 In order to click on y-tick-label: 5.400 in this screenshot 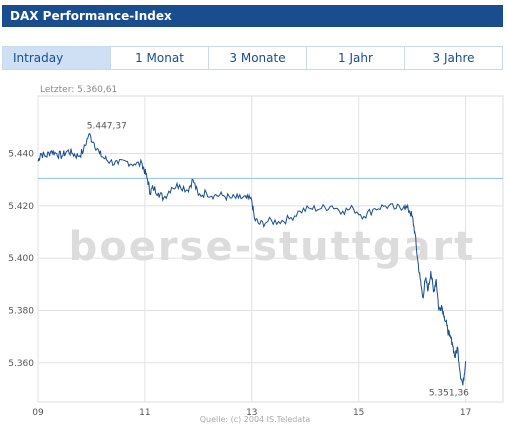, I will do `click(21, 259)`.